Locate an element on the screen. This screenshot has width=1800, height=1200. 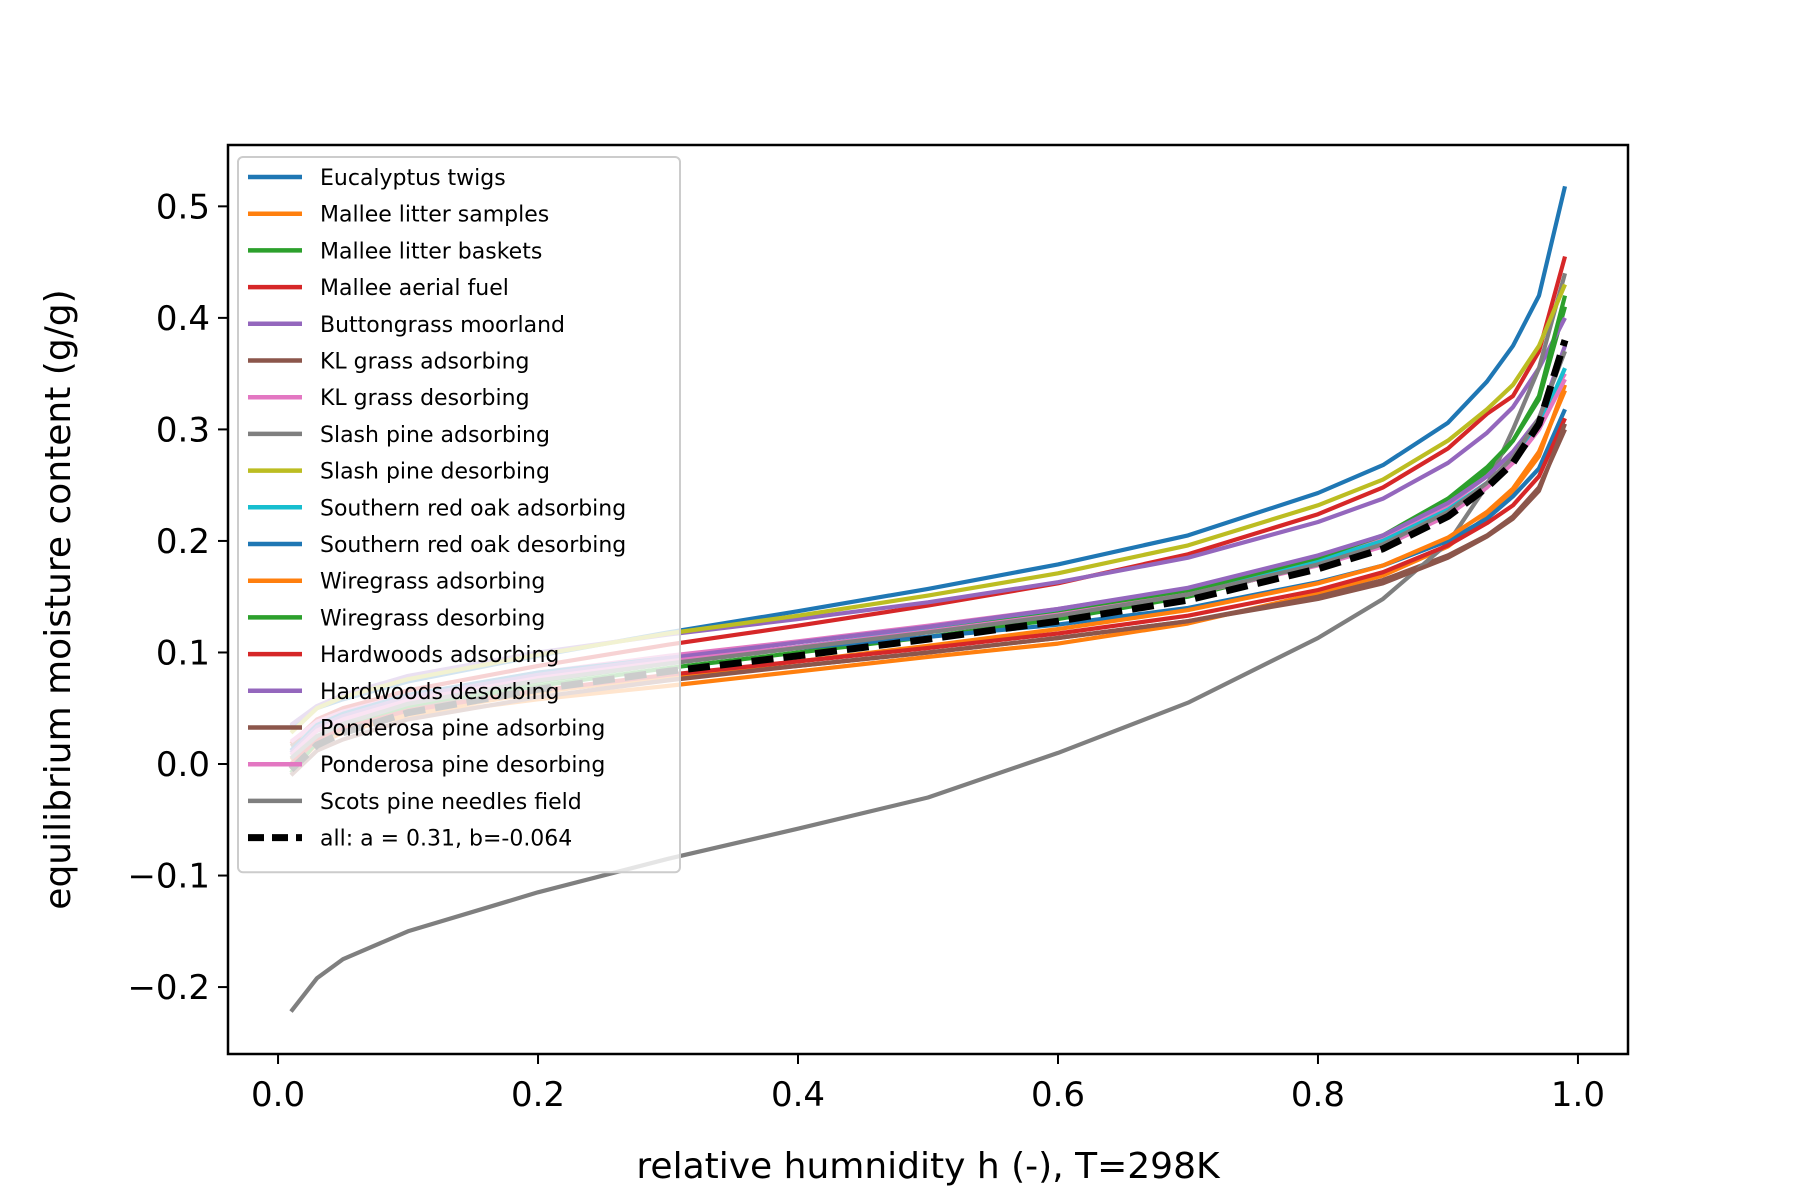
legend-label: Southern red oak desorbing is located at coordinates (473, 545).